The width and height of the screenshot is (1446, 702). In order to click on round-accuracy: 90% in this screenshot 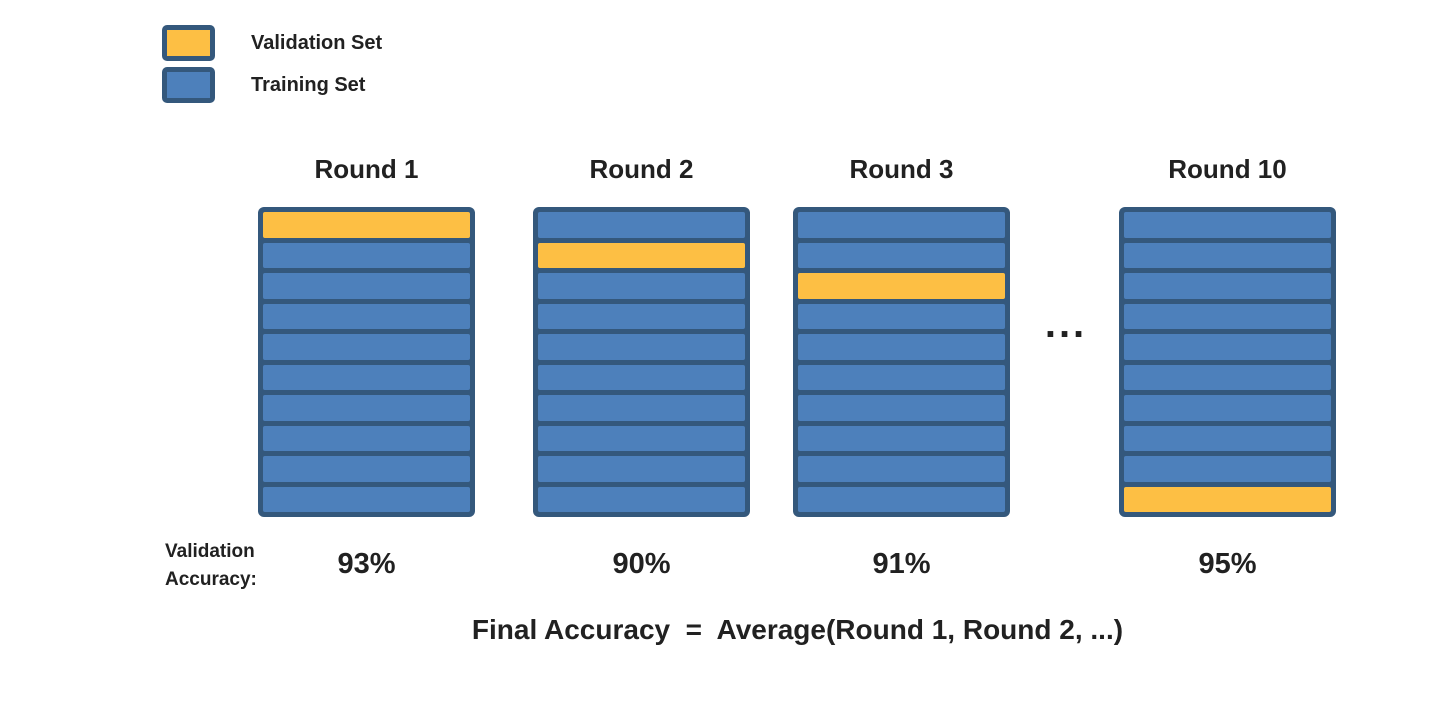, I will do `click(641, 564)`.